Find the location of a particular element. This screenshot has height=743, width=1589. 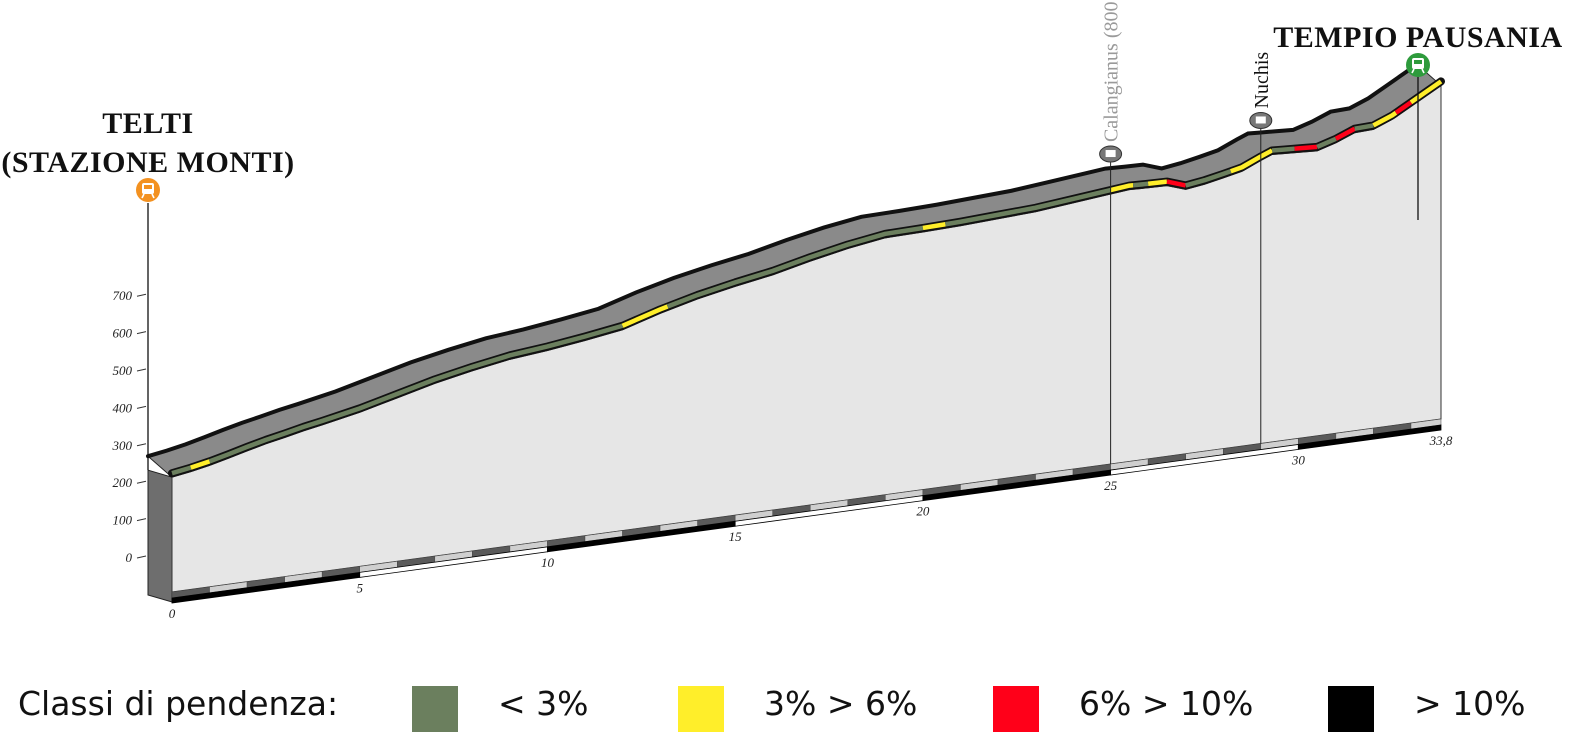

finish-marker: TEMPIO PAUSANIA is located at coordinates (1417, 120).